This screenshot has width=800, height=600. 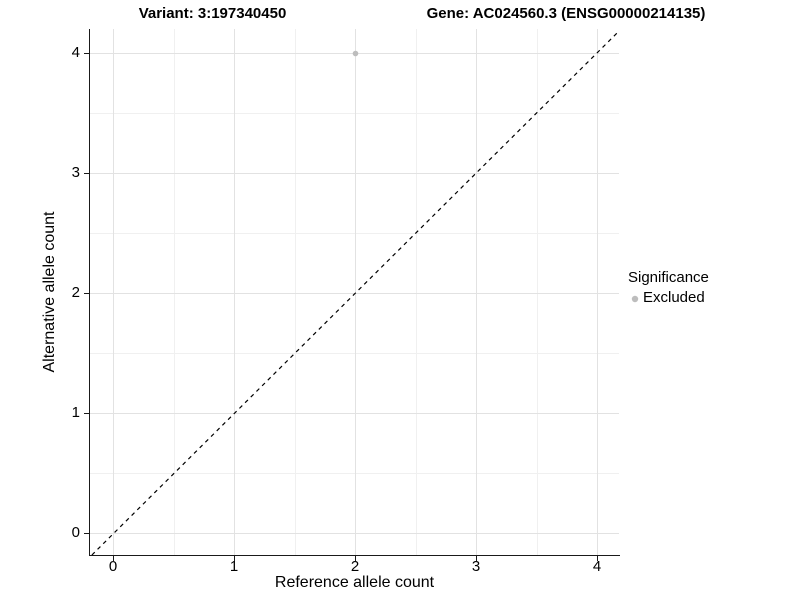 What do you see at coordinates (355, 53) in the screenshot?
I see `data-point-excluded` at bounding box center [355, 53].